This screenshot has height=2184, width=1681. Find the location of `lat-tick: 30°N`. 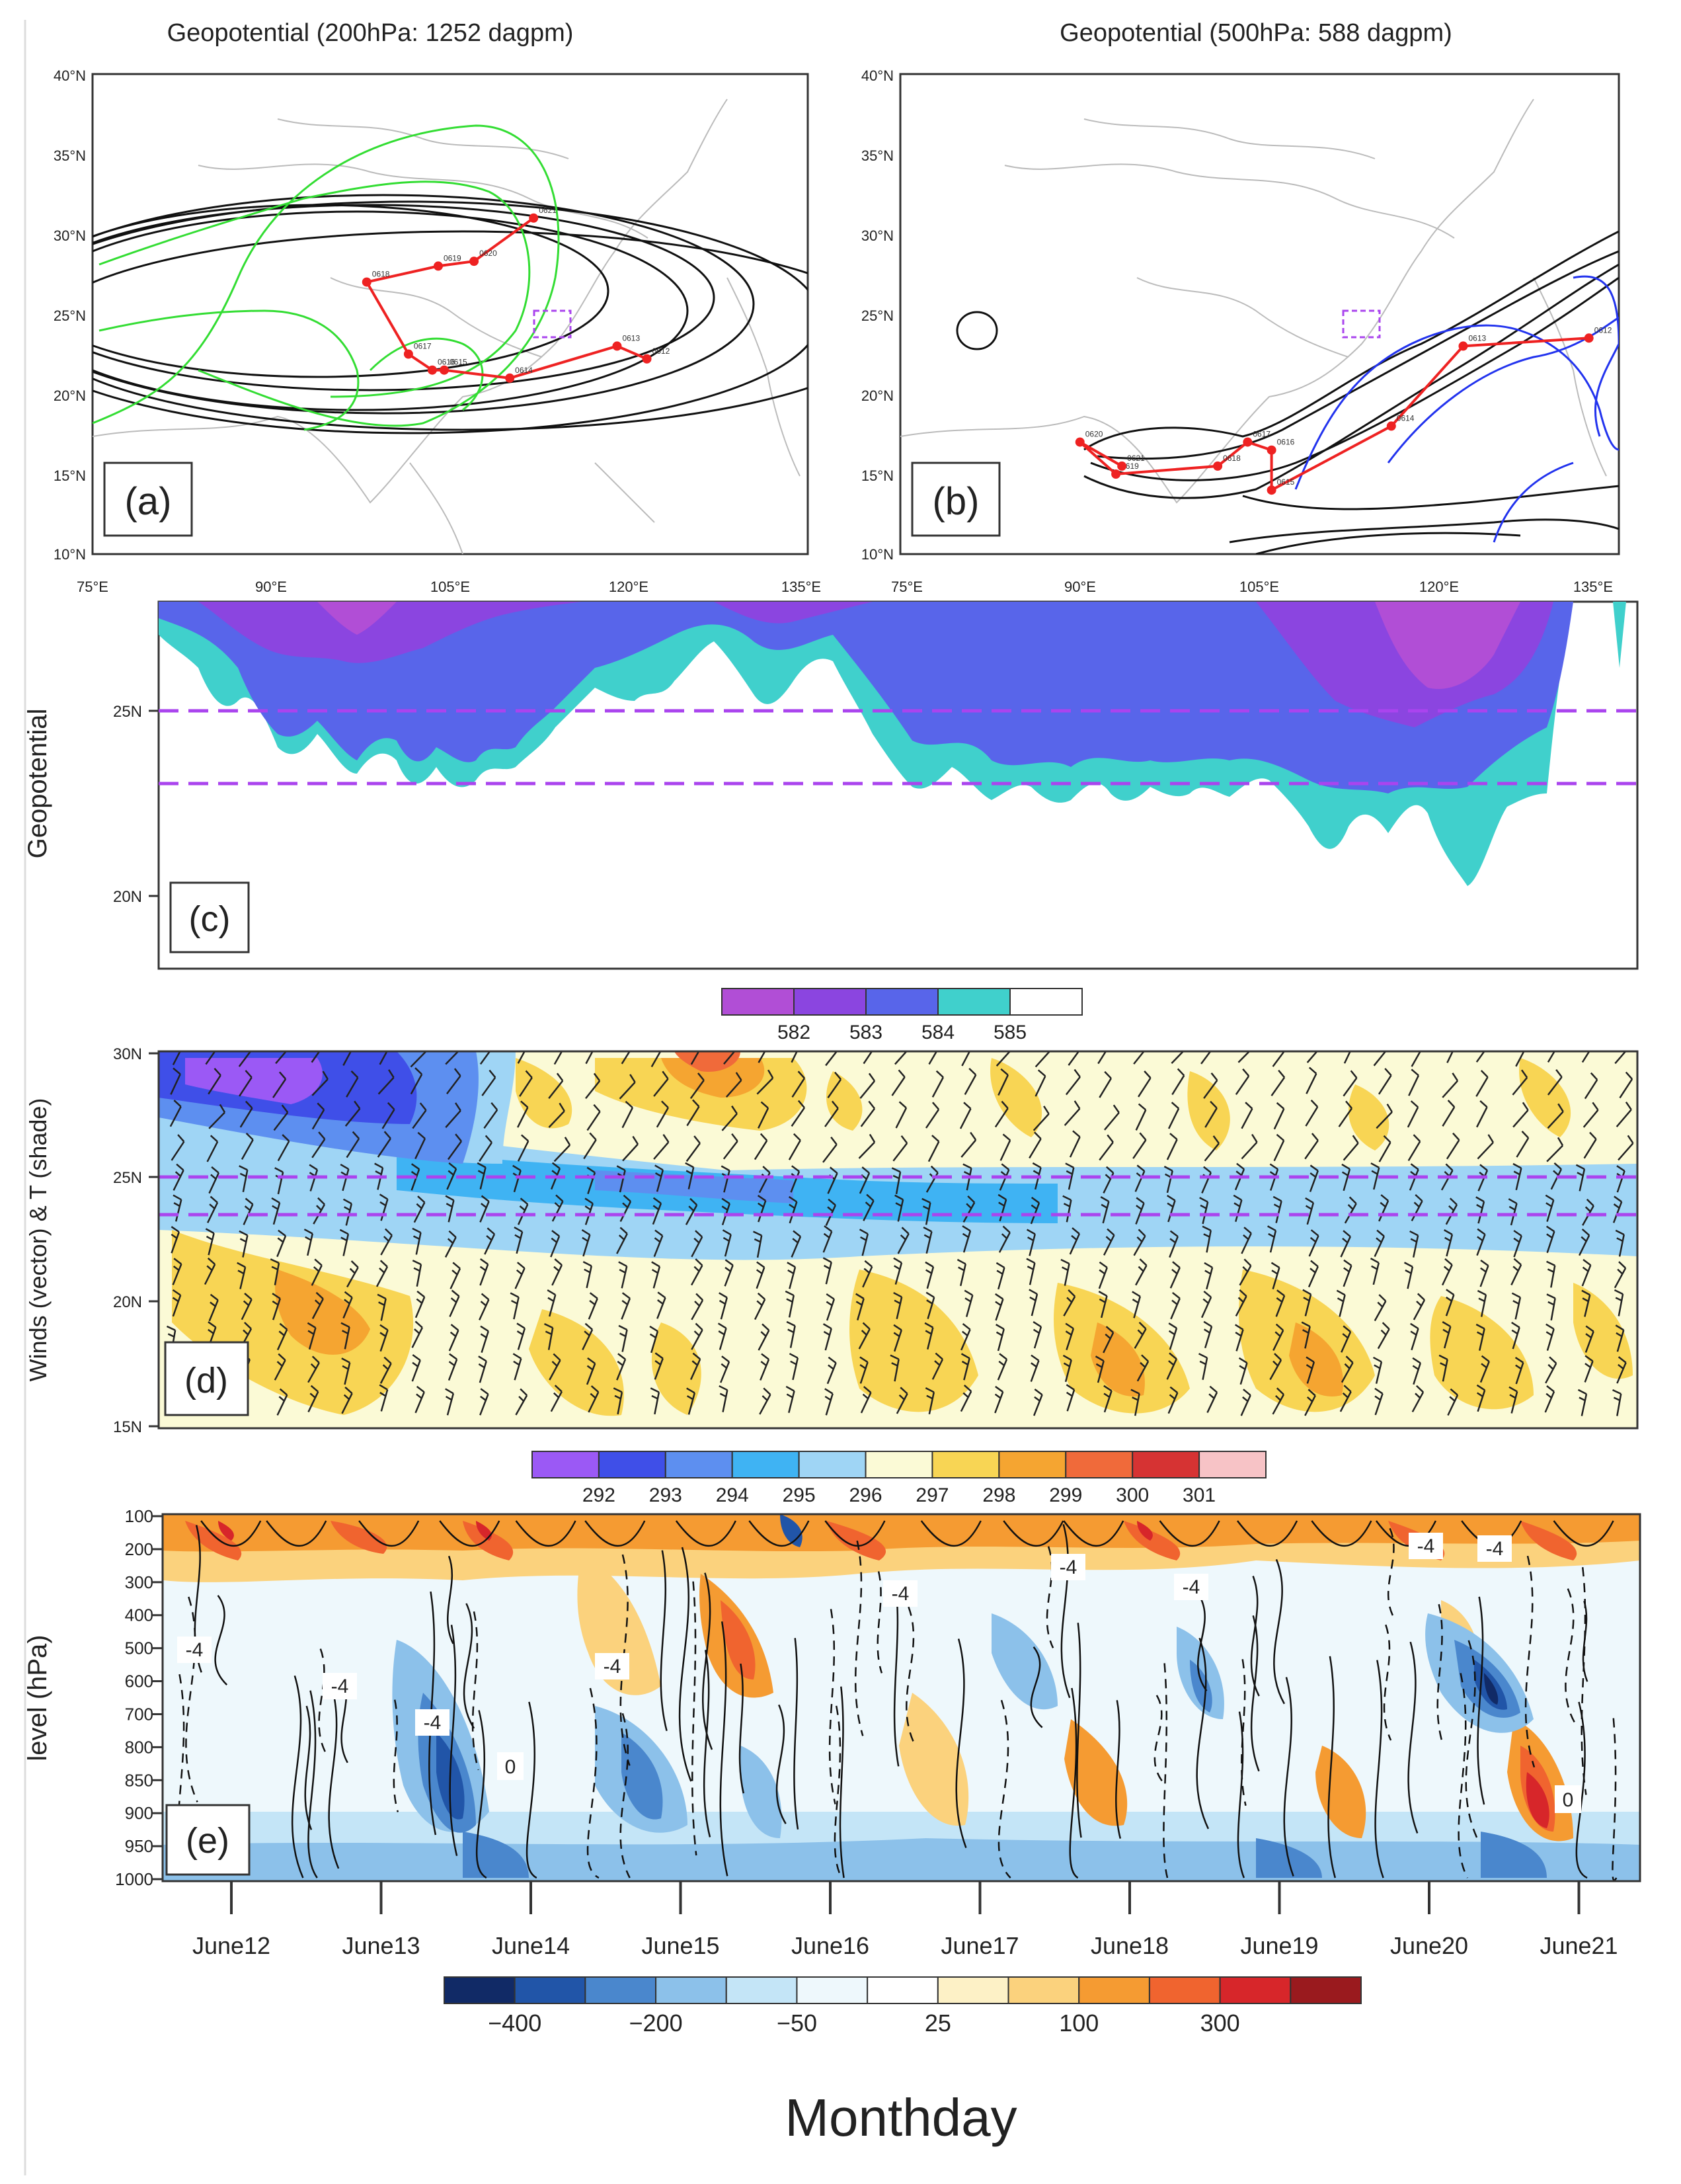

lat-tick: 30°N is located at coordinates (877, 235).